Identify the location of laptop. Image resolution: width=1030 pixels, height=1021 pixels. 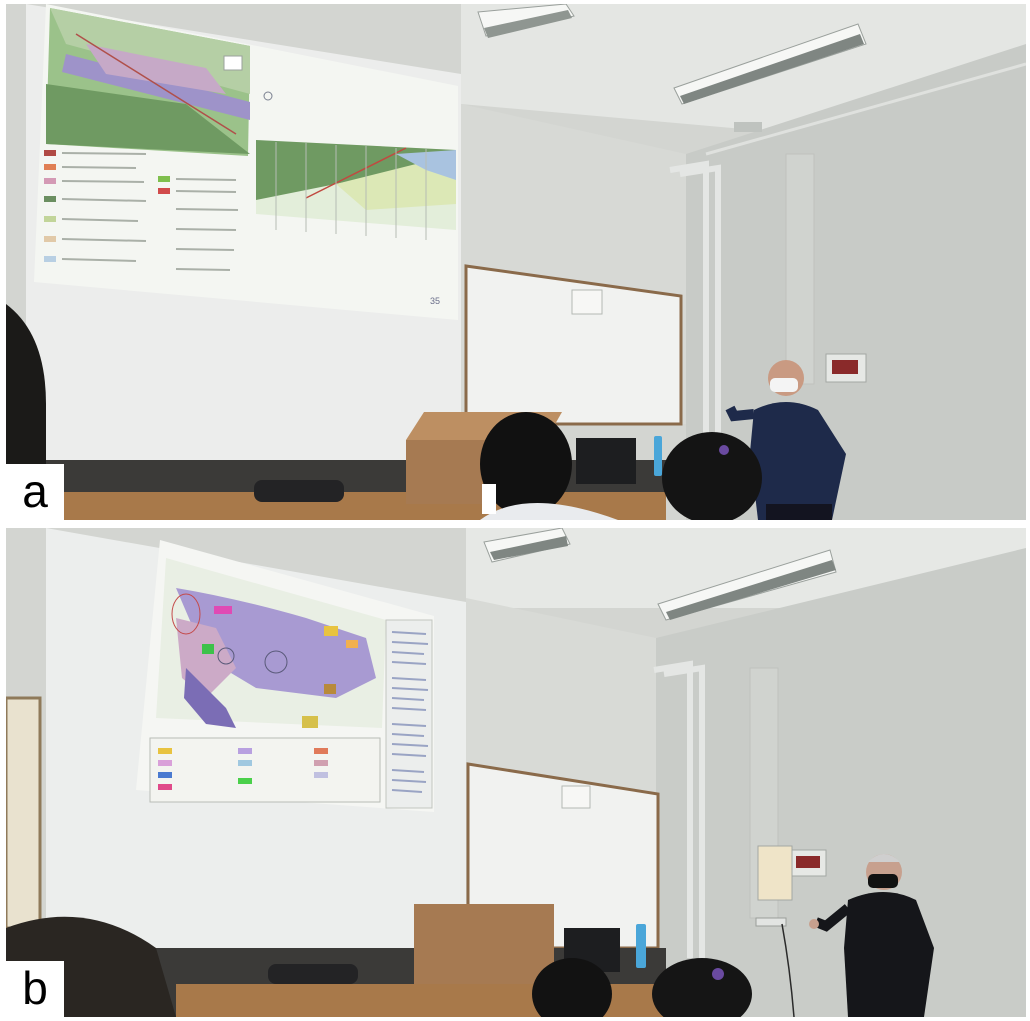
(606, 461).